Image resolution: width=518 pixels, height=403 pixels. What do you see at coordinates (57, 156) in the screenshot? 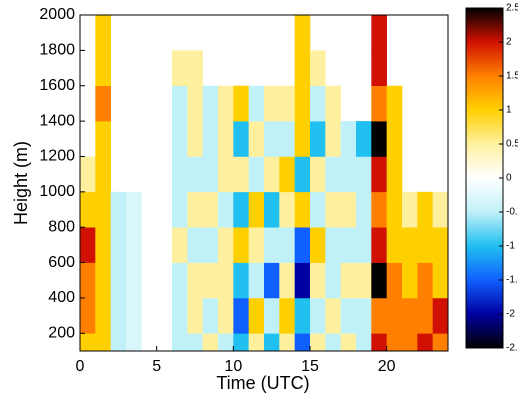
I see `y-tick-label: 1200` at bounding box center [57, 156].